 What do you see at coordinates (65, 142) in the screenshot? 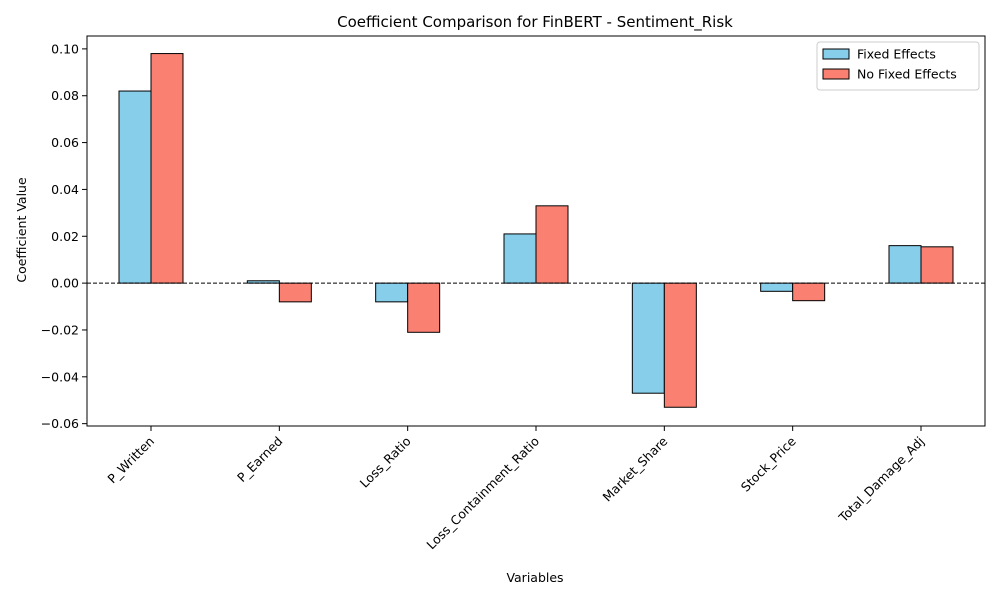
I see `y-tick-label: 0.06` at bounding box center [65, 142].